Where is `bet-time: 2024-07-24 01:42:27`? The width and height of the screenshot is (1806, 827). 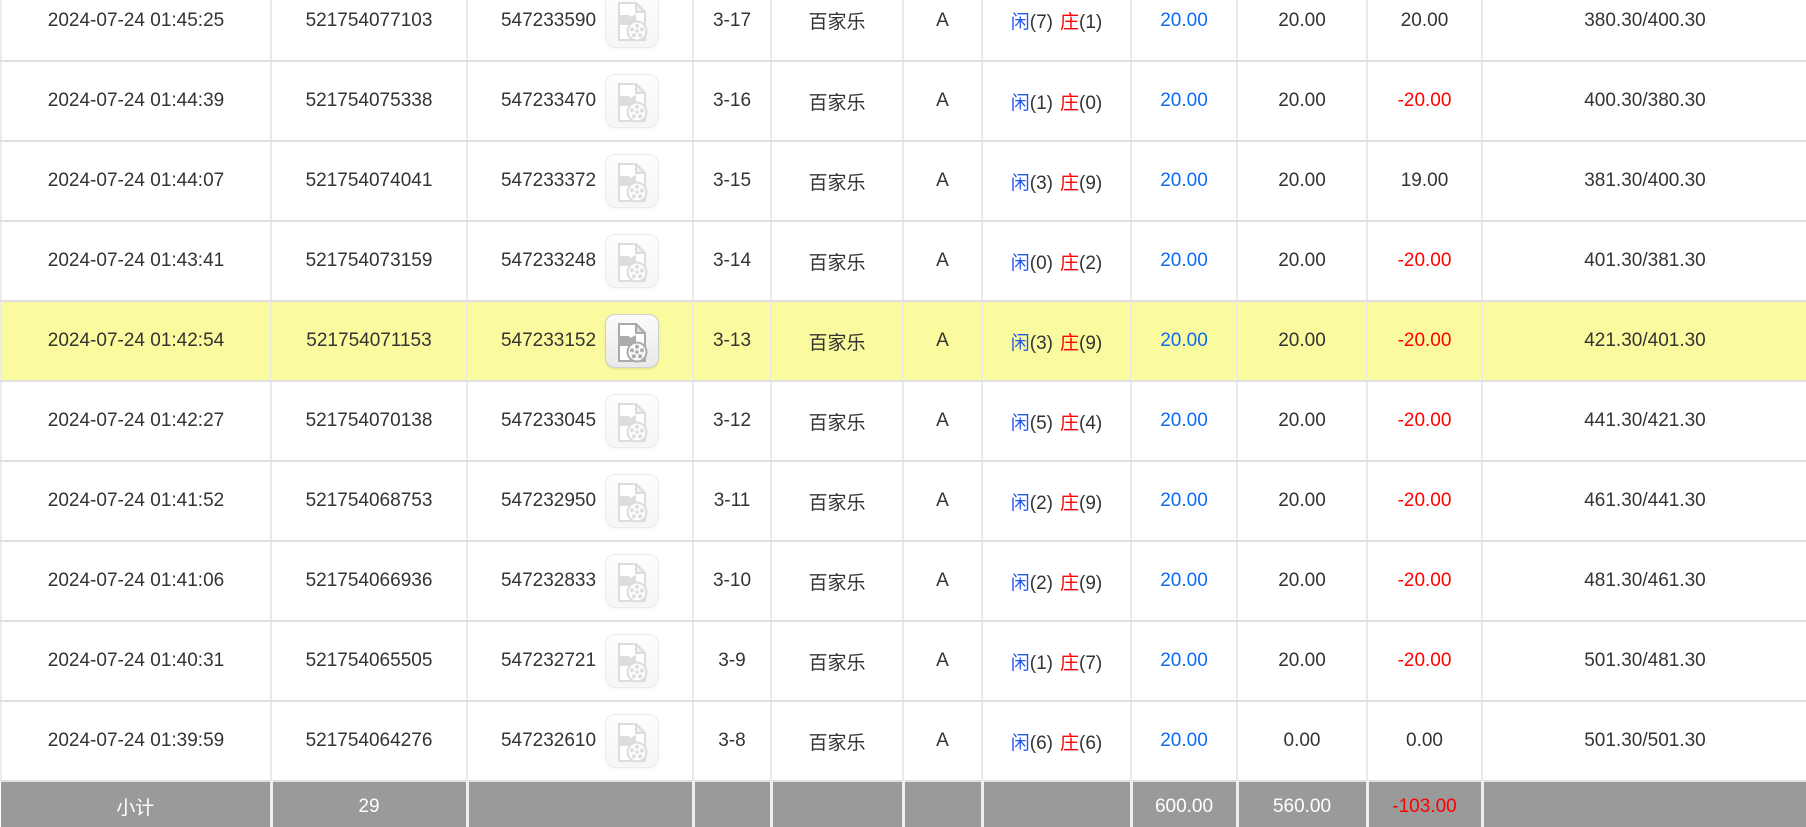 bet-time: 2024-07-24 01:42:27 is located at coordinates (136, 421).